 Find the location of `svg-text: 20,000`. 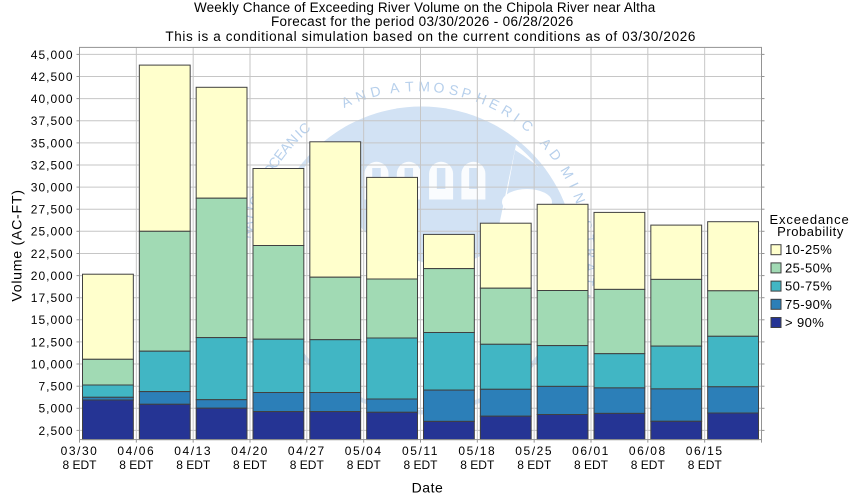

svg-text: 20,000 is located at coordinates (52, 276).